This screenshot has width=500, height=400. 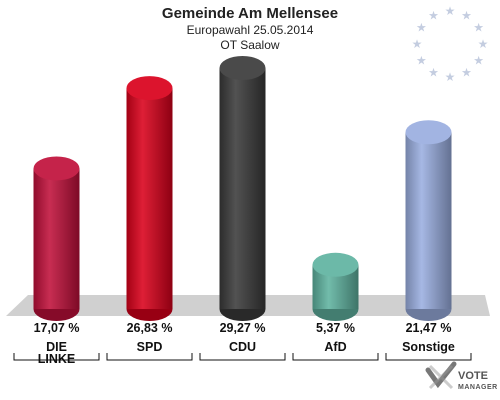 I want to click on bar-afd, so click(x=335, y=286).